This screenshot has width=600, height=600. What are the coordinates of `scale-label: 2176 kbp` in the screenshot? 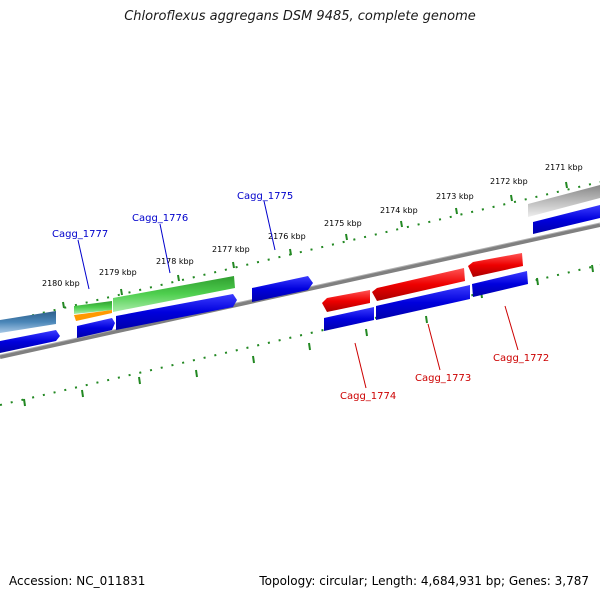 It's located at (287, 236).